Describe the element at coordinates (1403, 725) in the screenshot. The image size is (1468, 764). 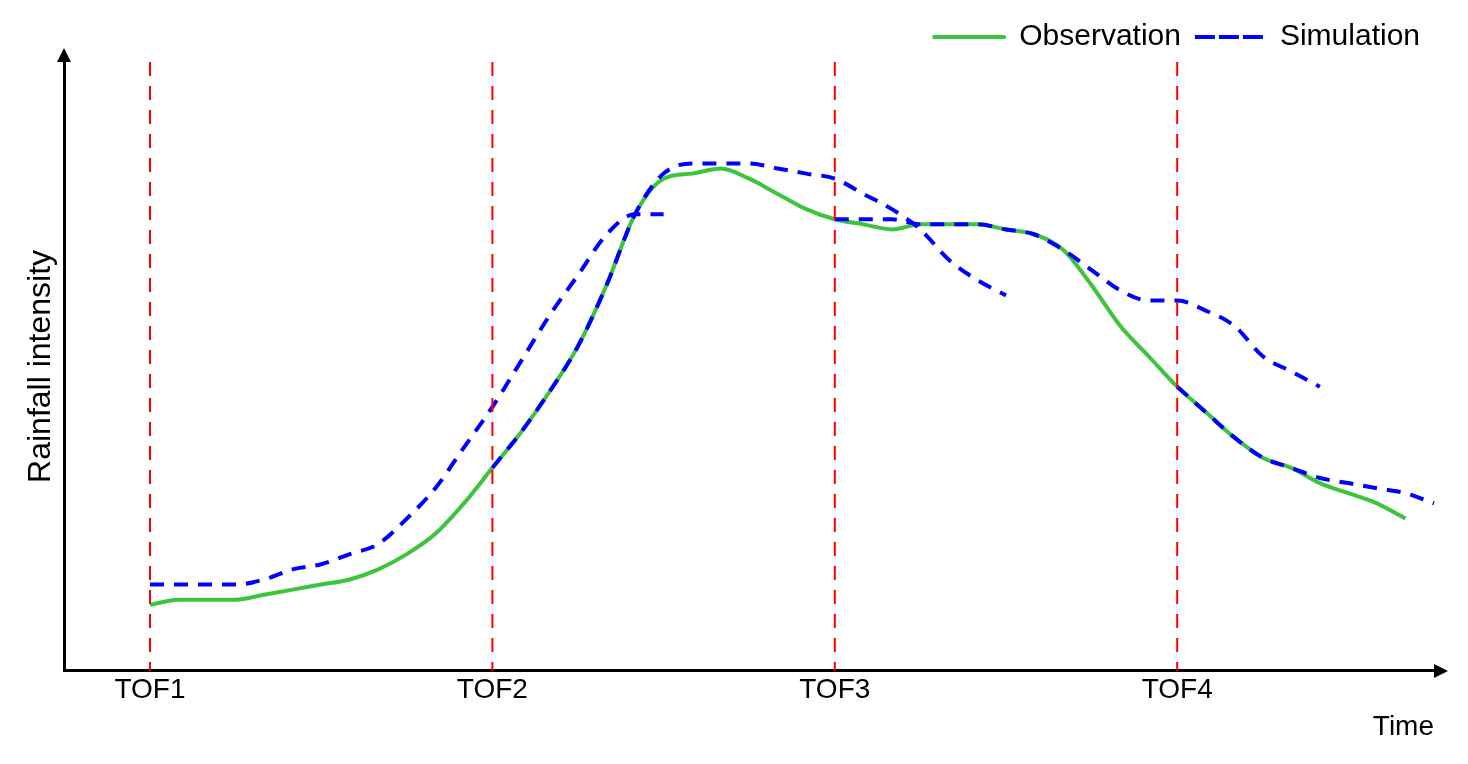
I see `x-axis-title: Time` at that location.